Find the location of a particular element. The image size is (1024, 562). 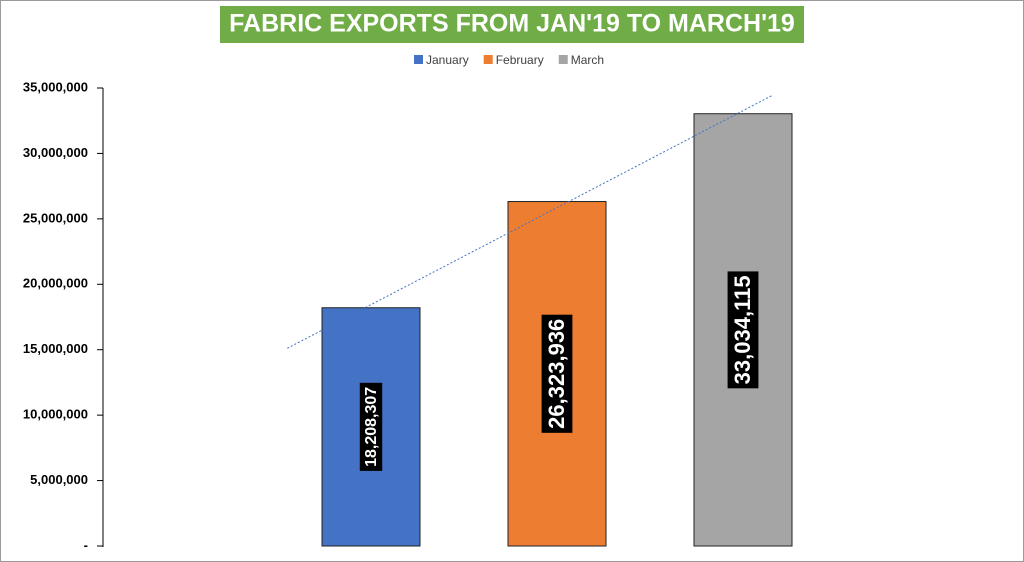

y-tick-label: 15,000,000 is located at coordinates (55, 348).